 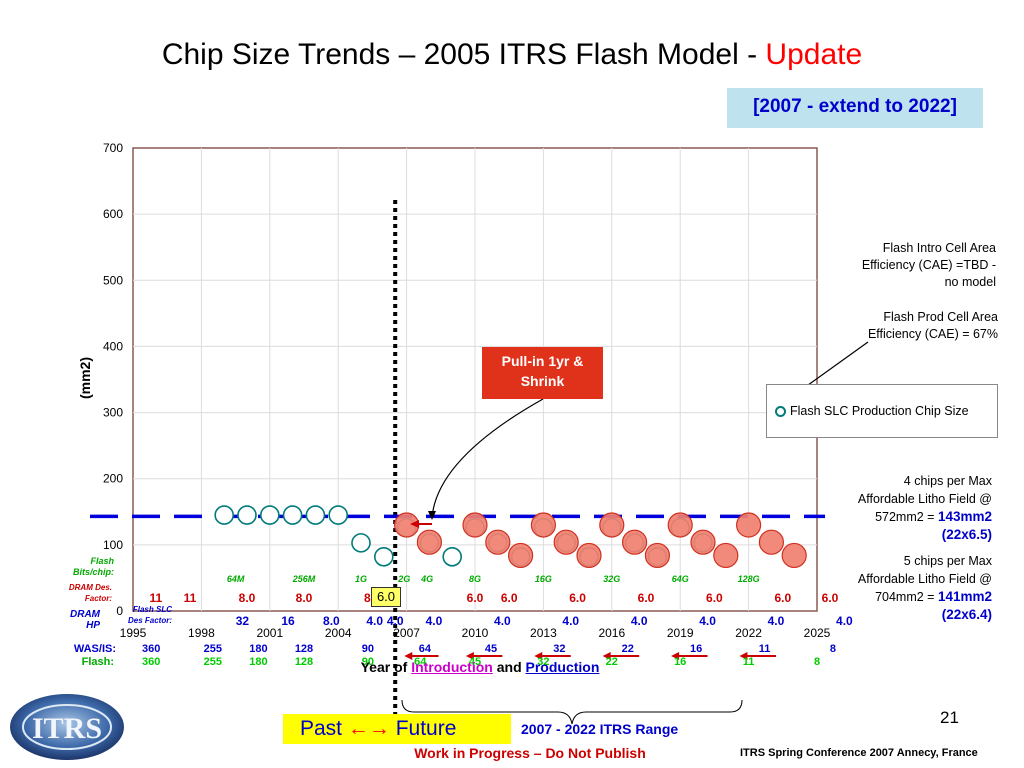 What do you see at coordinates (452, 667) in the screenshot?
I see `x-axis-title-intro: Introduction` at bounding box center [452, 667].